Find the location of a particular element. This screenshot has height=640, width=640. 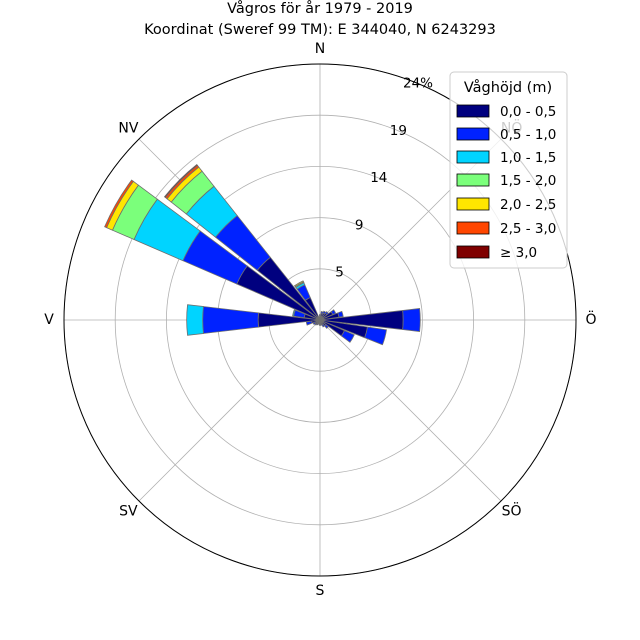

direction-label-w: V is located at coordinates (49, 320).